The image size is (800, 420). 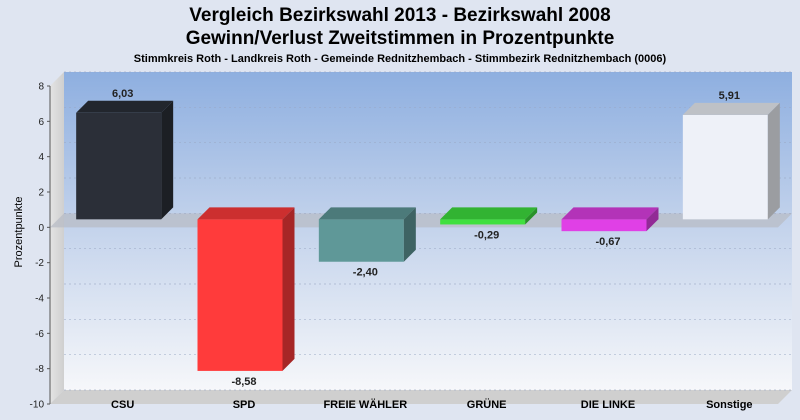 I want to click on y-axis-title: Prozentpunkte, so click(x=19, y=232).